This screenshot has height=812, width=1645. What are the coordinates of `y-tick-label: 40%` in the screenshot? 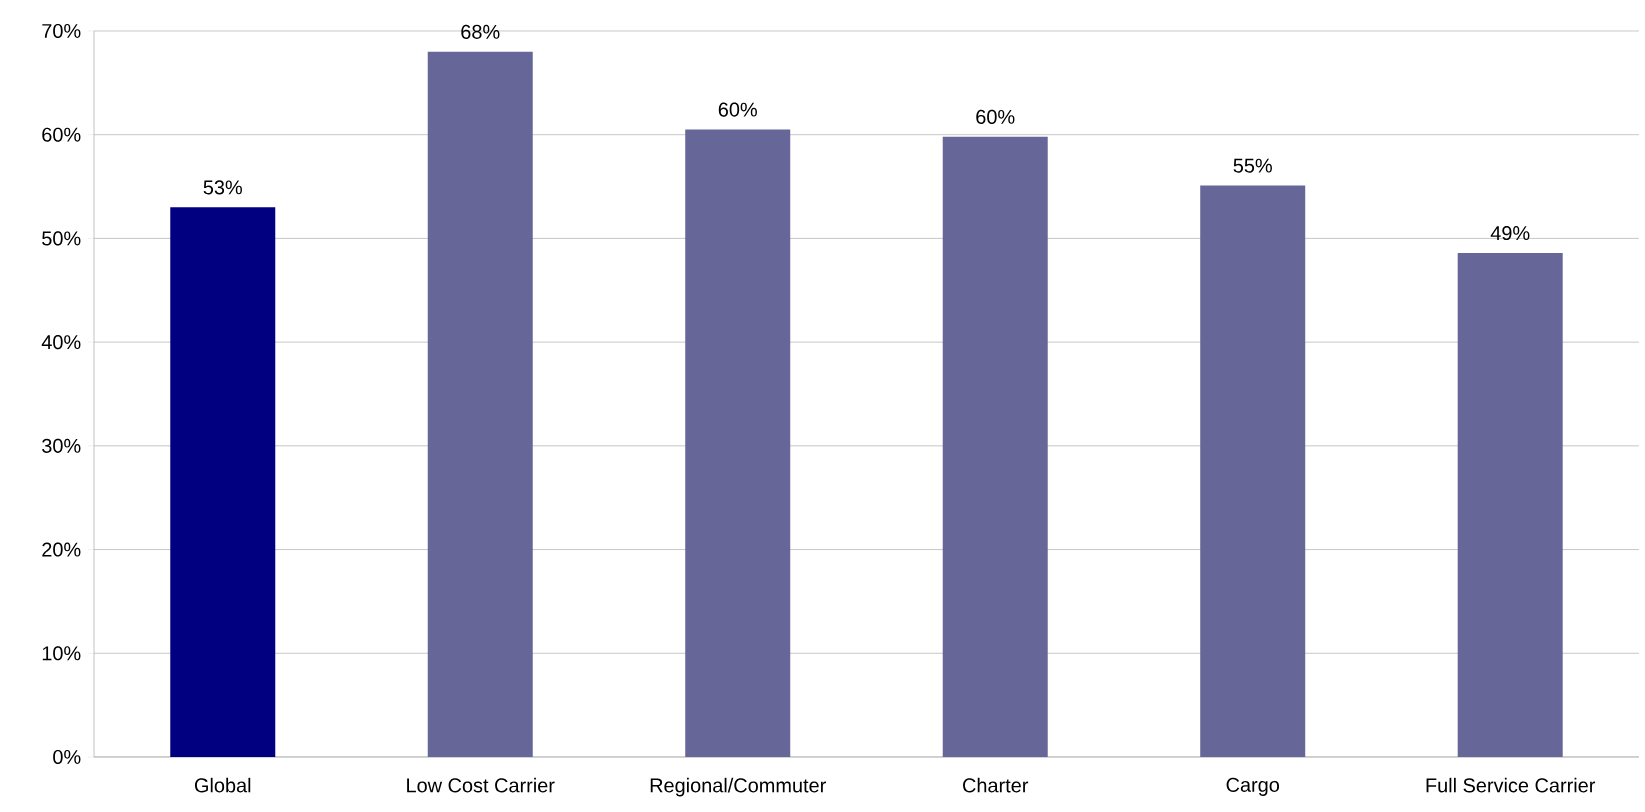 It's located at (61, 342).